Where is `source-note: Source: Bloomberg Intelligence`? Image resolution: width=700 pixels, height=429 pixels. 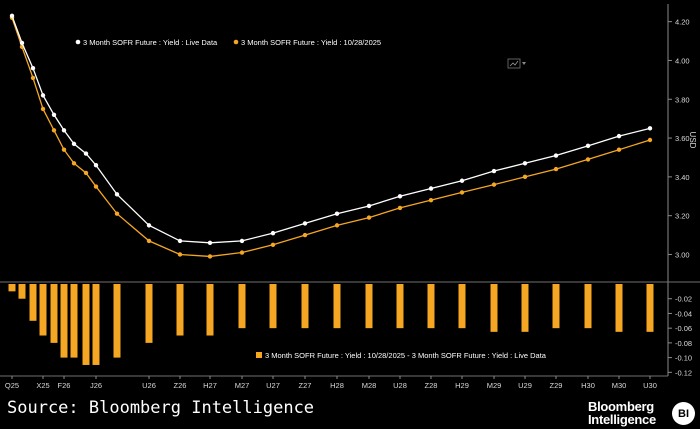 source-note: Source: Bloomberg Intelligence is located at coordinates (161, 408).